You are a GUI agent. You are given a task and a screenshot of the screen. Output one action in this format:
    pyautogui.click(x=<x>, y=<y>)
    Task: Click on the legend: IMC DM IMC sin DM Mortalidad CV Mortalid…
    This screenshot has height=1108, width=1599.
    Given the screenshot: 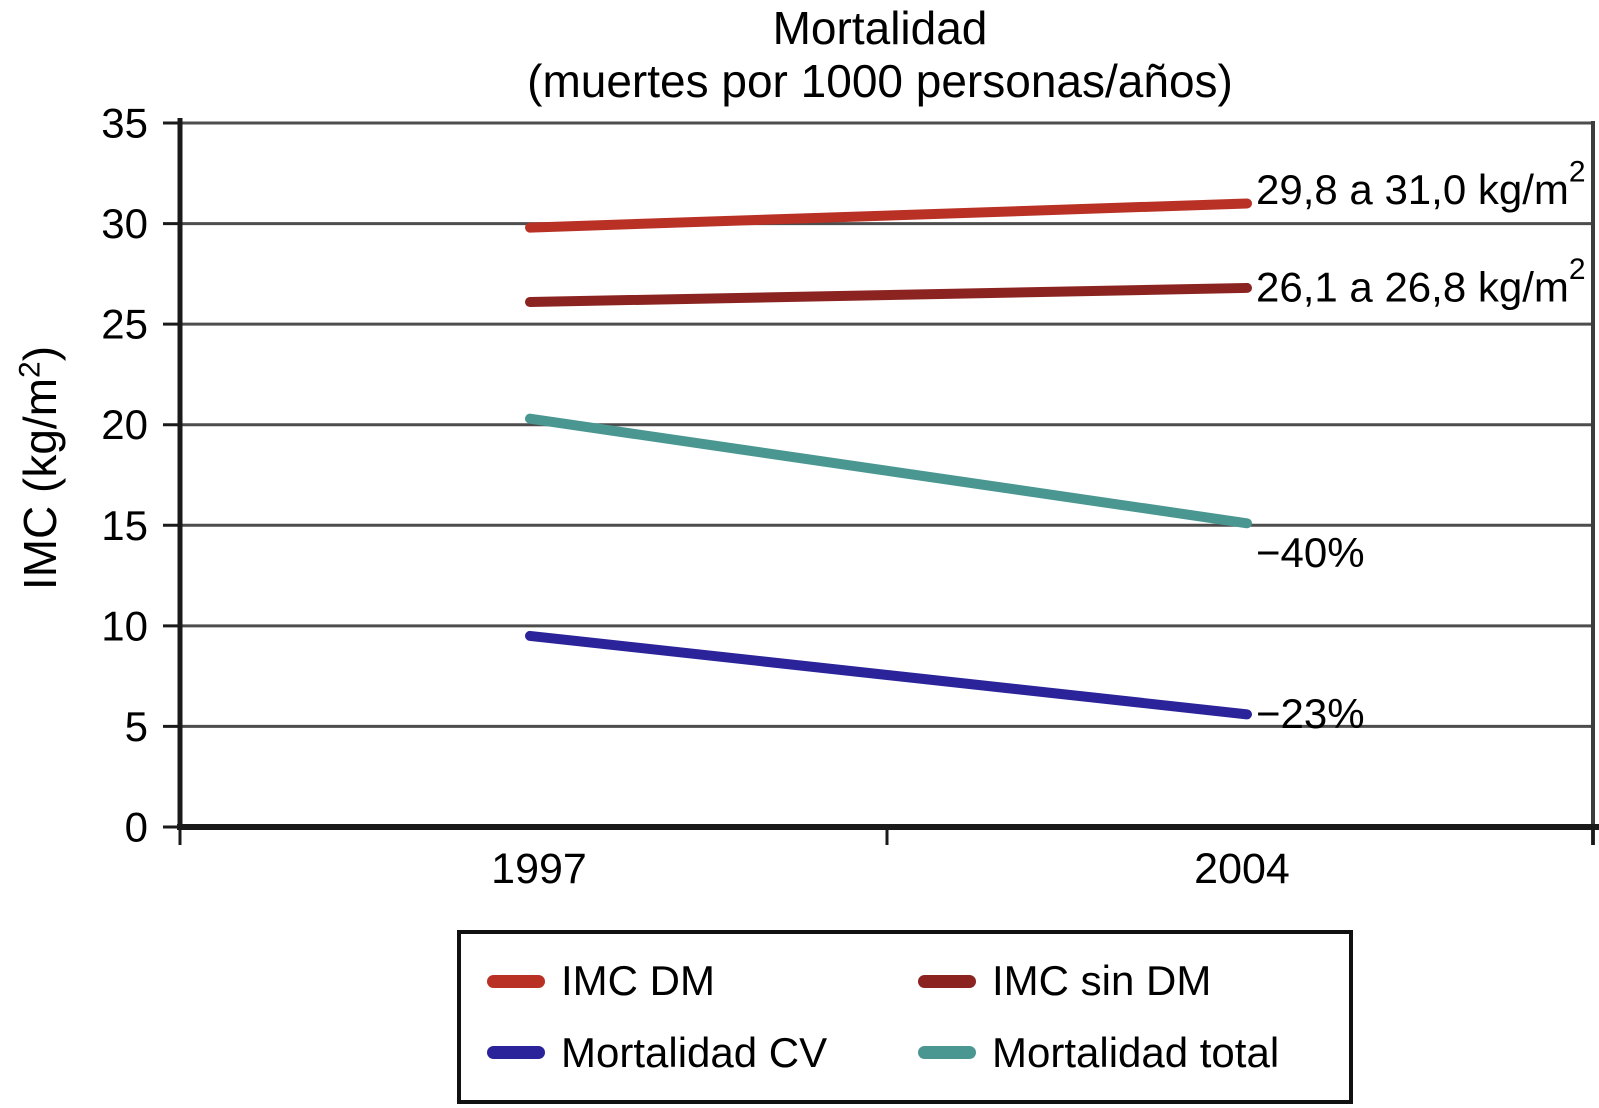 What is the action you would take?
    pyautogui.click(x=905, y=1017)
    